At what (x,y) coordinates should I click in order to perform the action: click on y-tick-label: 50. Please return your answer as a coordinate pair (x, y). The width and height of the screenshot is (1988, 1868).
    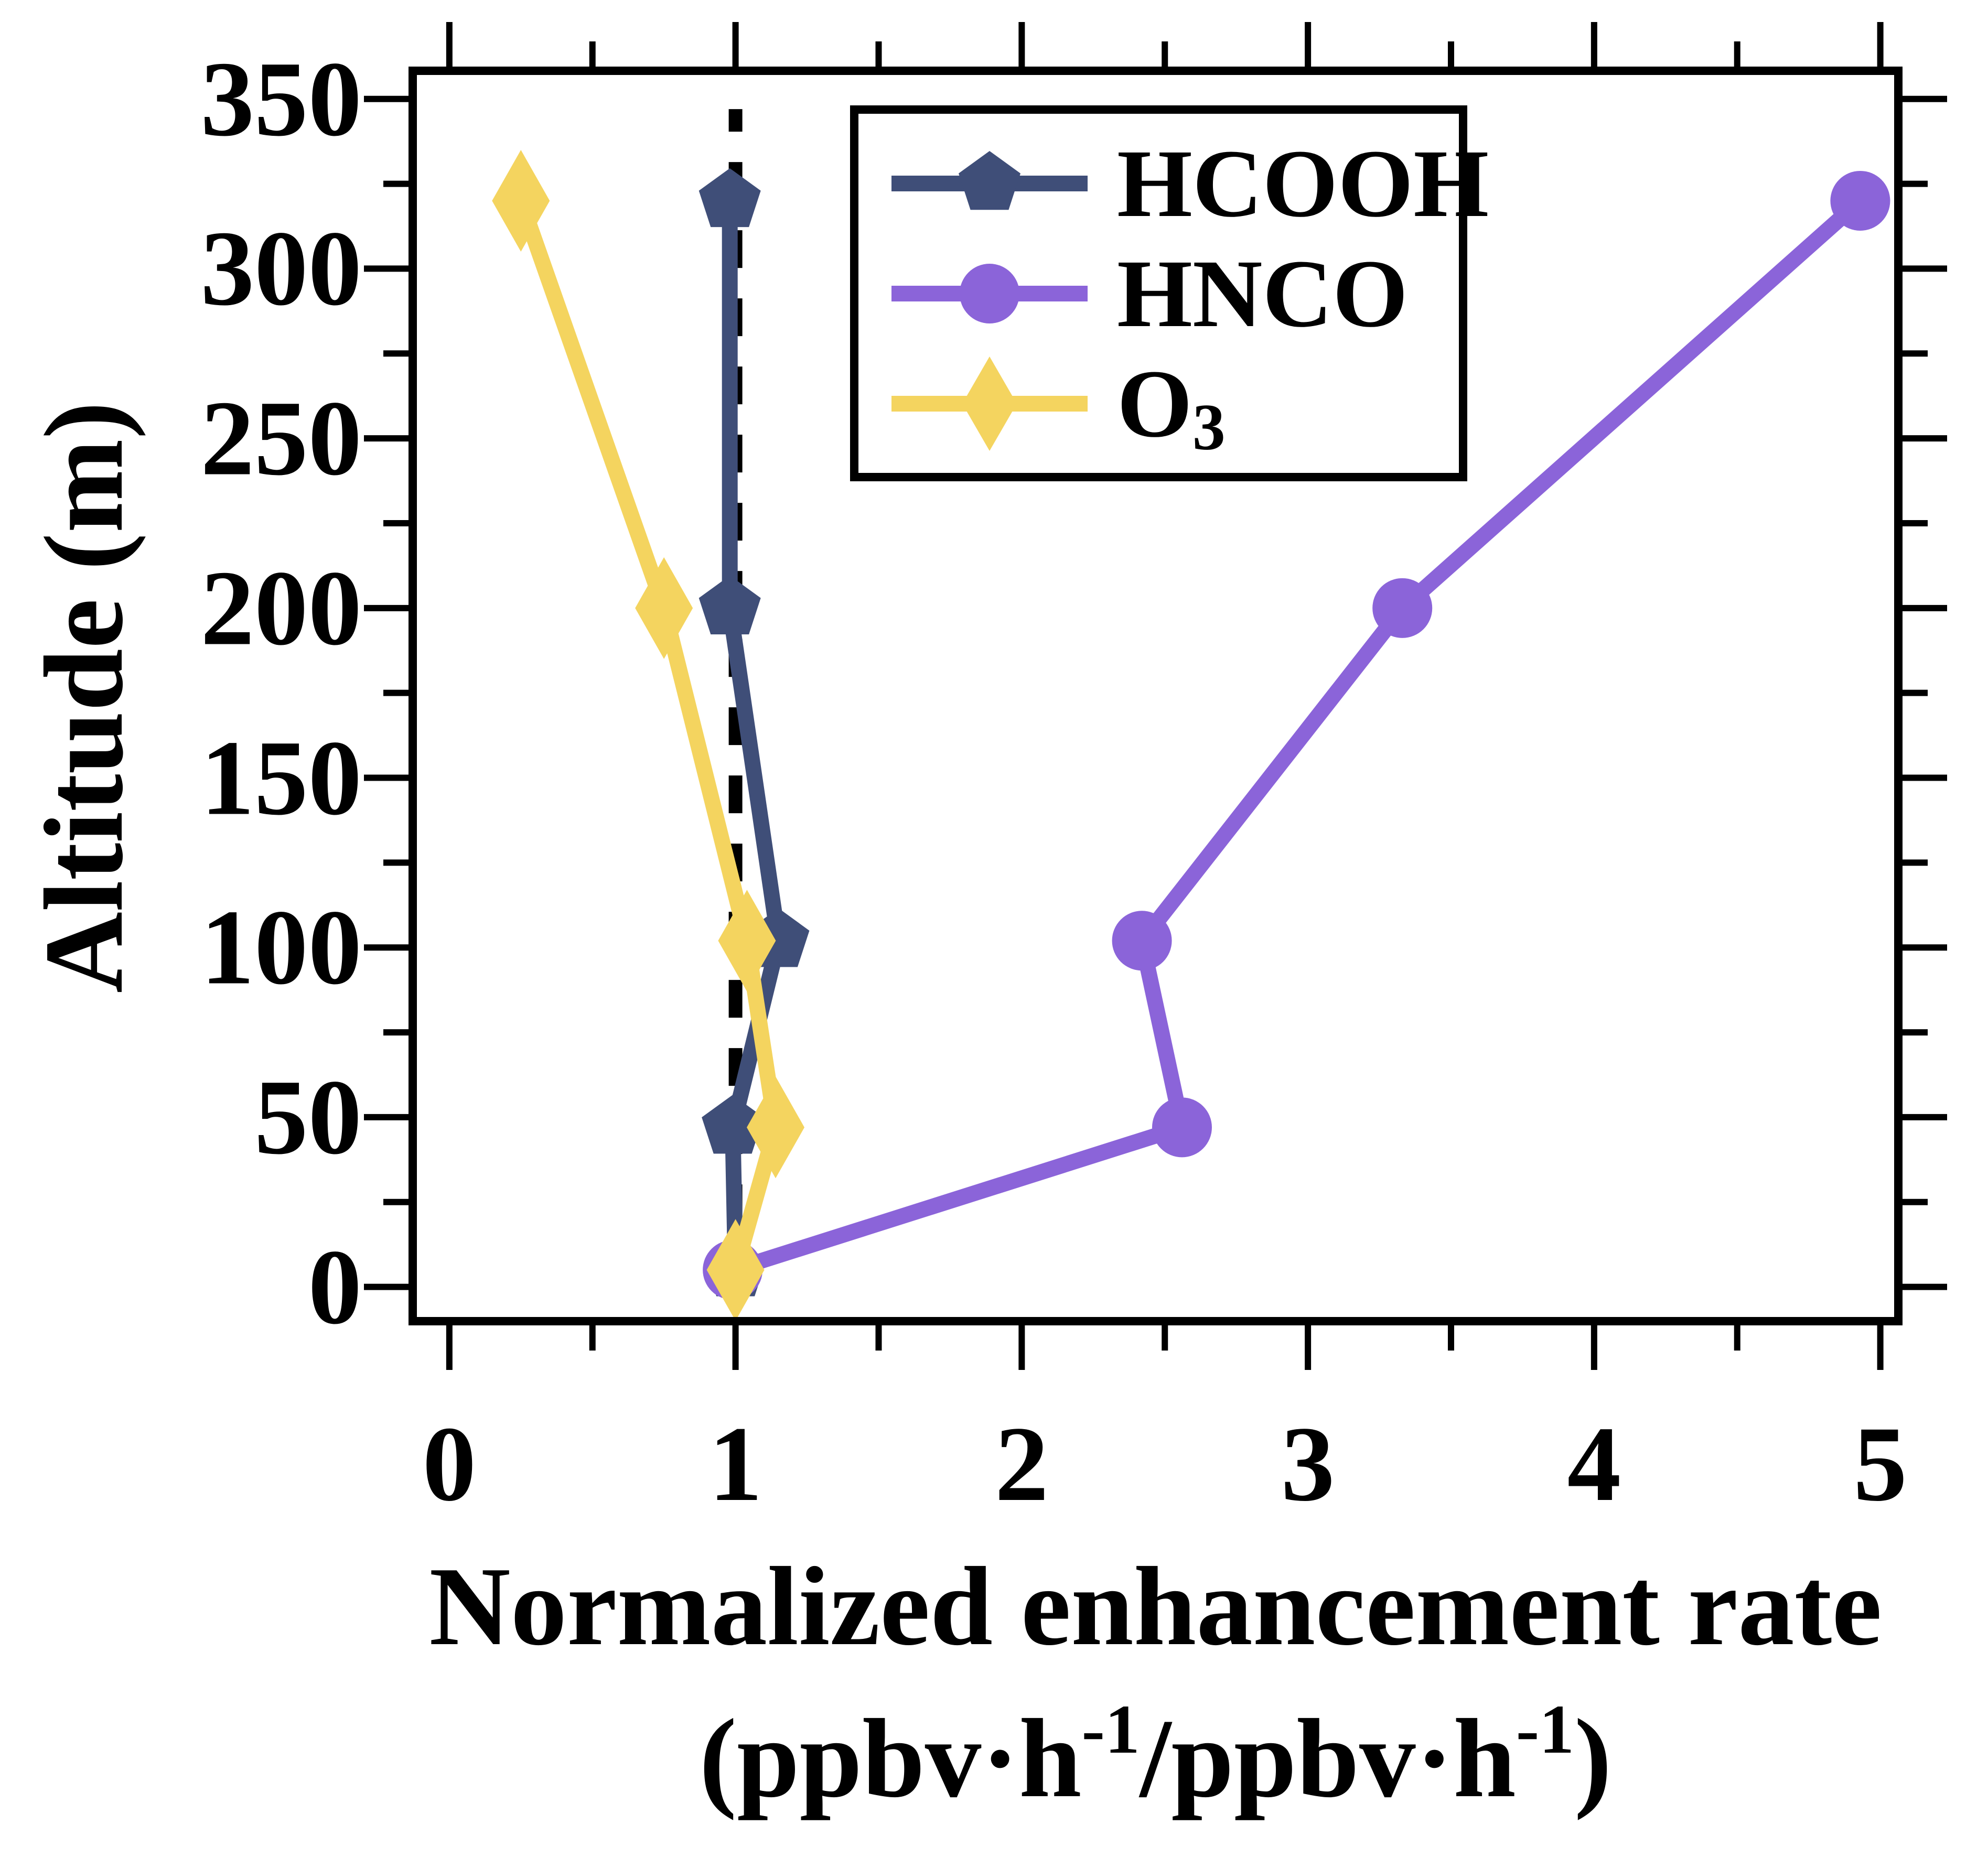
    Looking at the image, I should click on (308, 1117).